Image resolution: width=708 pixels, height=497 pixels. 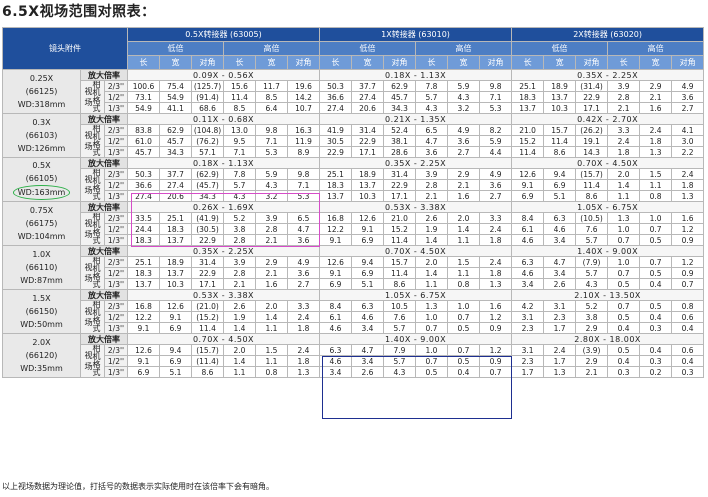 What do you see at coordinates (207, 86) in the screenshot?
I see `fov-value: (125.7)` at bounding box center [207, 86].